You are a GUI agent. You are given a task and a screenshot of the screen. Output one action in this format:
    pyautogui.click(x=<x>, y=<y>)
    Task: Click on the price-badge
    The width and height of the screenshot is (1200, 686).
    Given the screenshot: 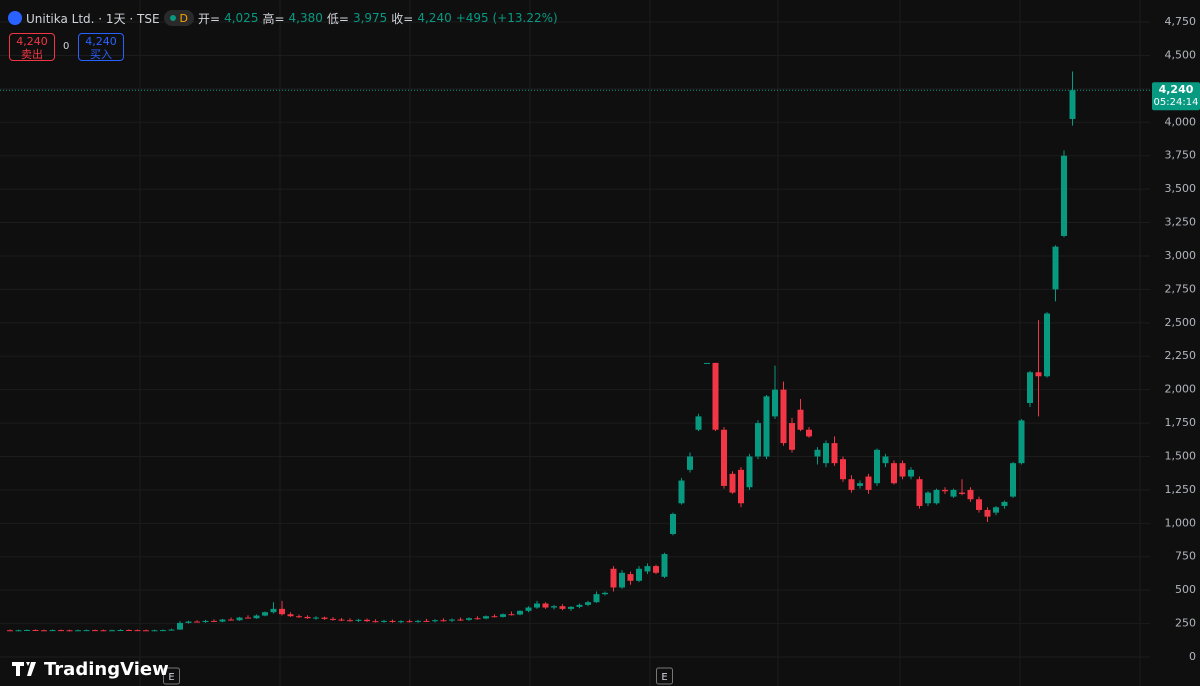 What is the action you would take?
    pyautogui.click(x=1176, y=96)
    